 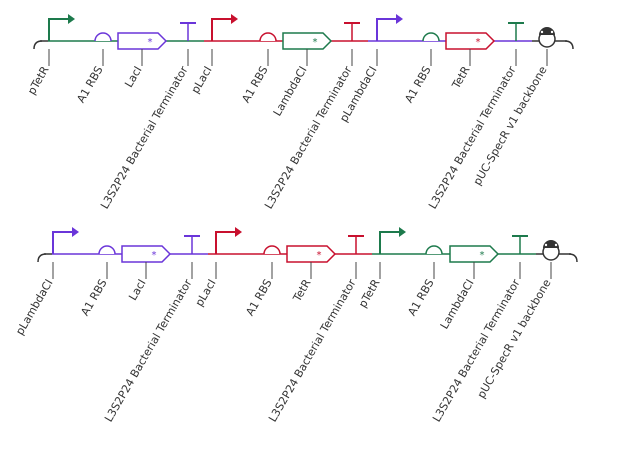 What do you see at coordinates (34, 307) in the screenshot?
I see `part-label: pLambdaCI` at bounding box center [34, 307].